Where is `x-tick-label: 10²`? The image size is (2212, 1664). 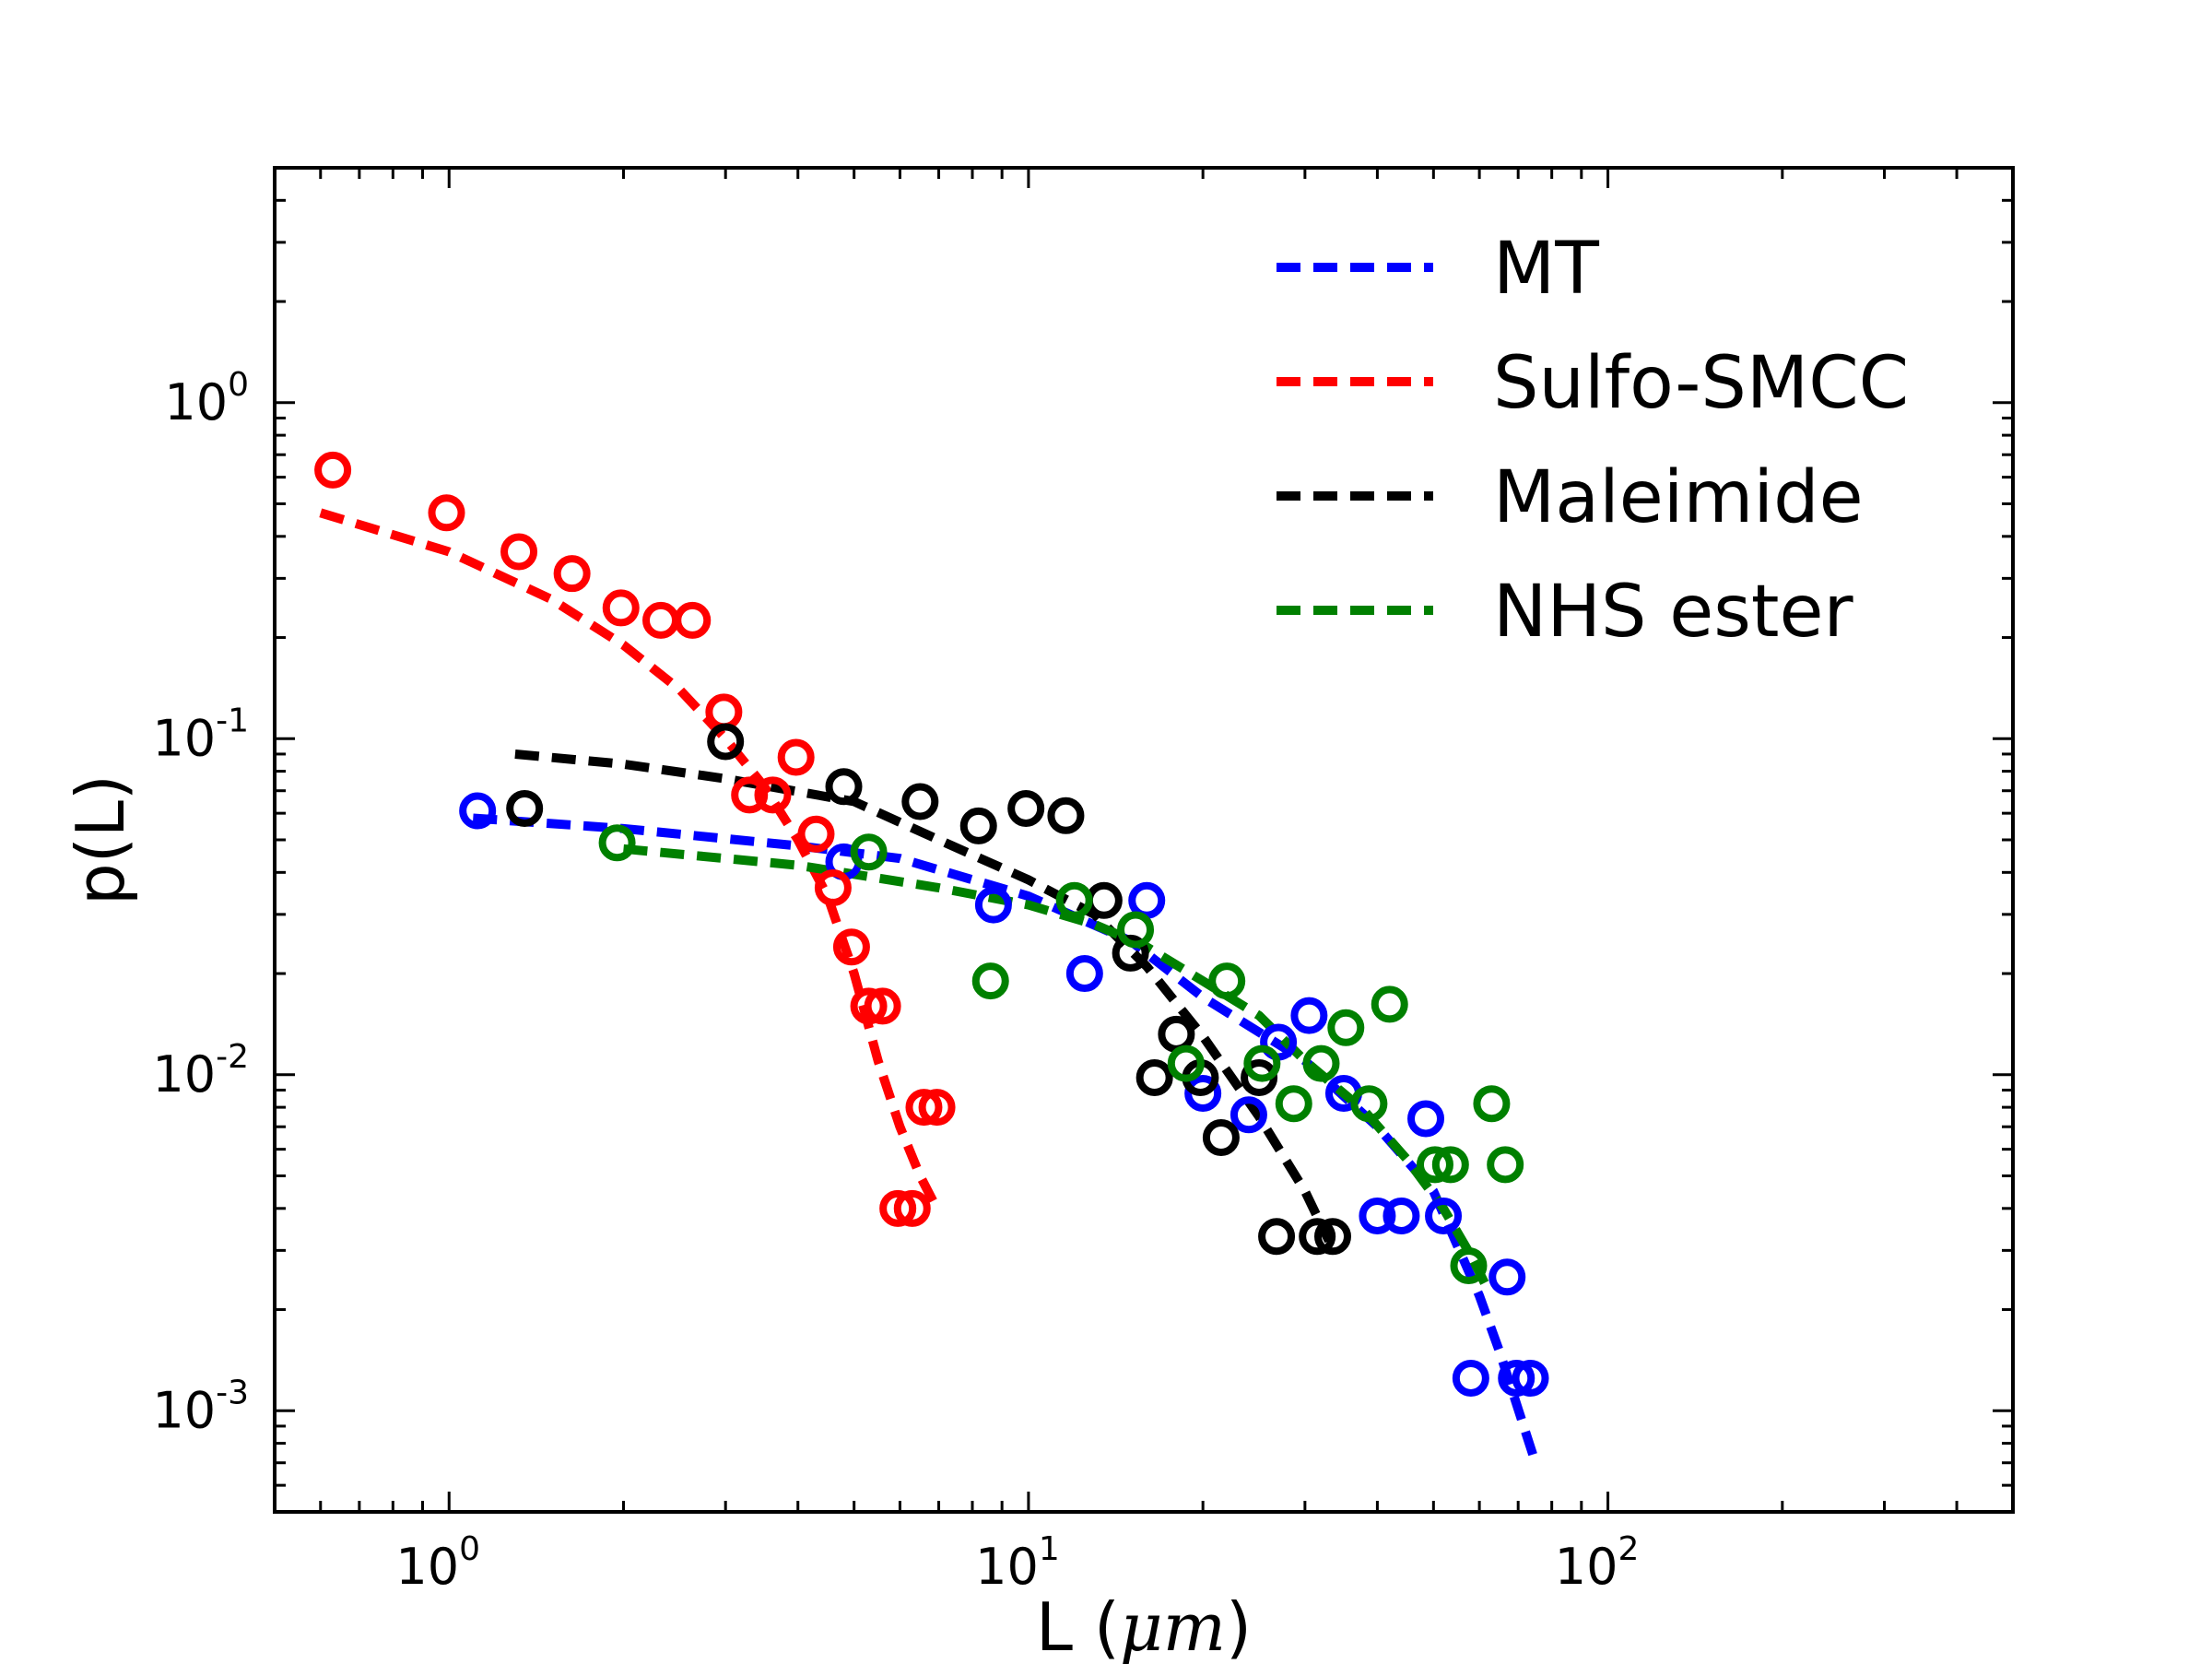 x-tick-label: 10² is located at coordinates (1597, 1563).